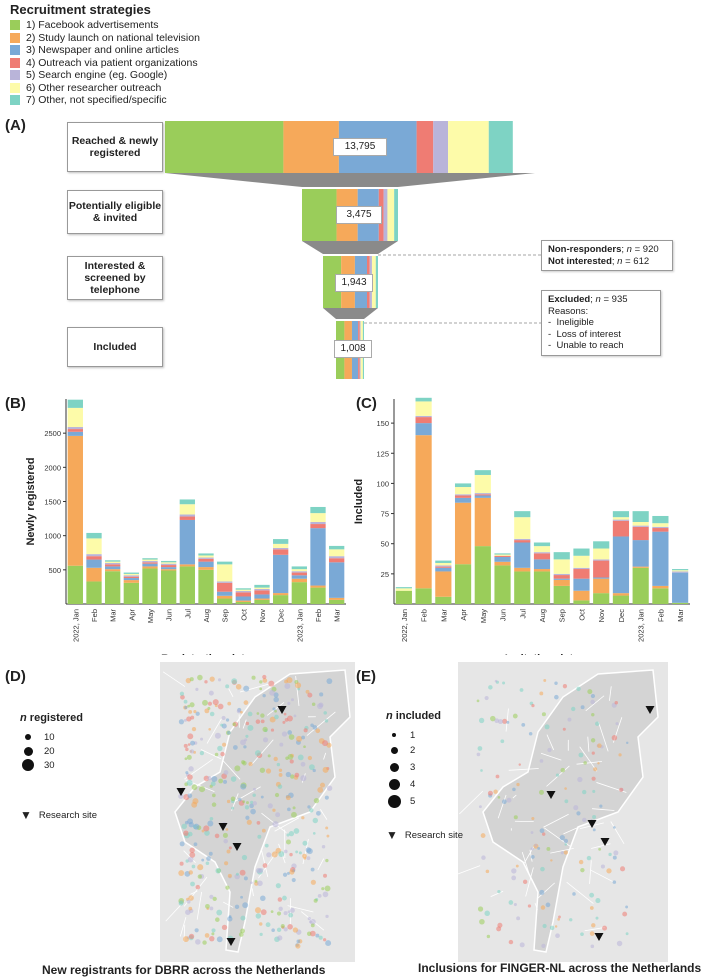 The width and height of the screenshot is (705, 979). I want to click on legend-item: 2) Study launch on national television, so click(105, 38).